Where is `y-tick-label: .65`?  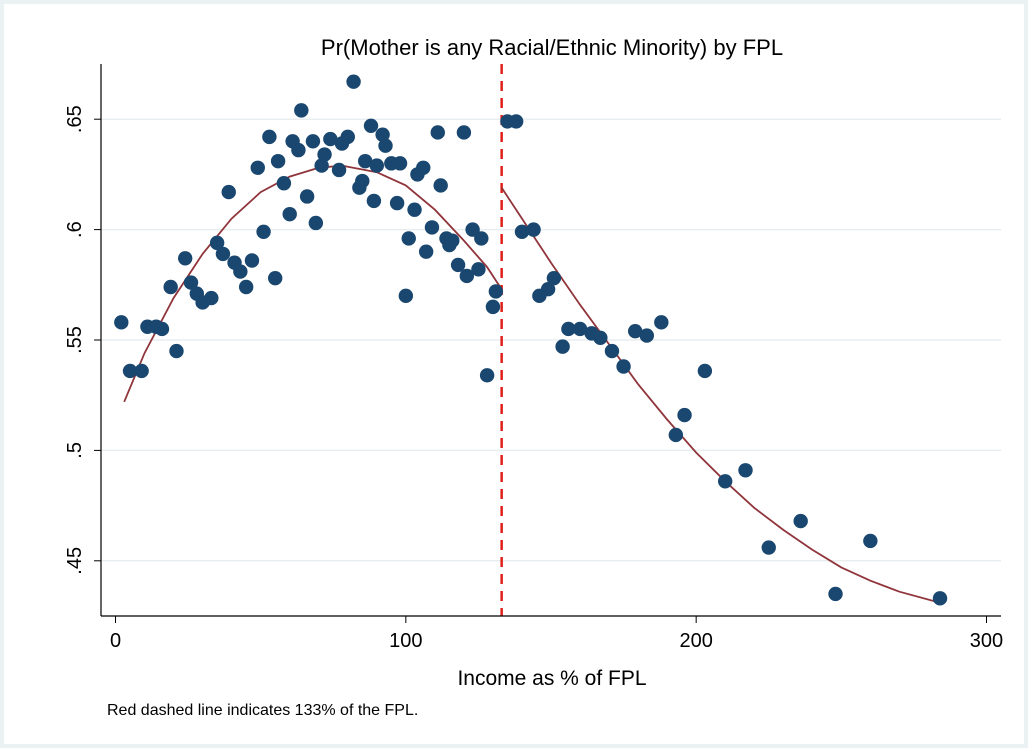 y-tick-label: .65 is located at coordinates (75, 119).